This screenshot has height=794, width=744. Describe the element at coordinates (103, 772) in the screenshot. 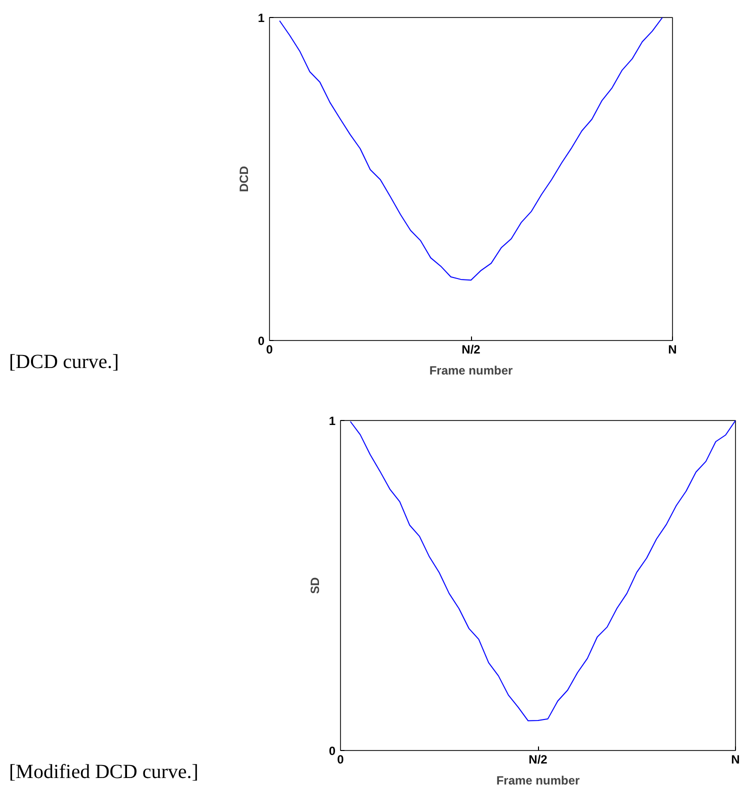

I see `text: [Modified DCD curve.]` at that location.